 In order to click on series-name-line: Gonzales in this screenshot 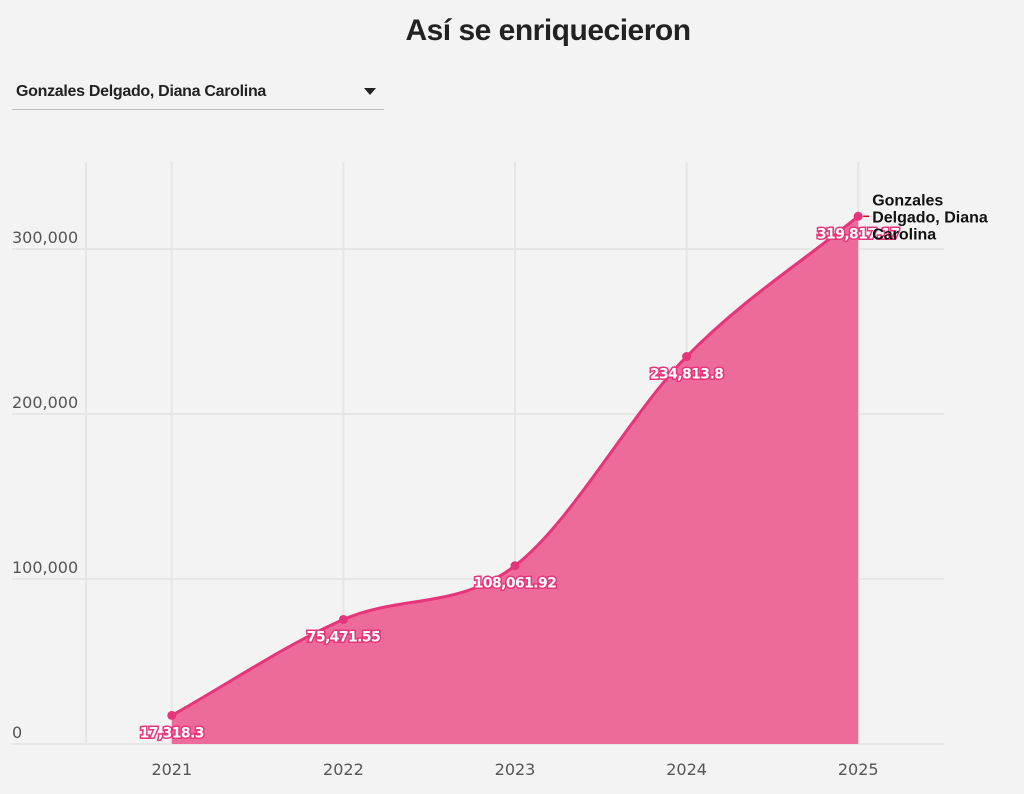, I will do `click(907, 200)`.